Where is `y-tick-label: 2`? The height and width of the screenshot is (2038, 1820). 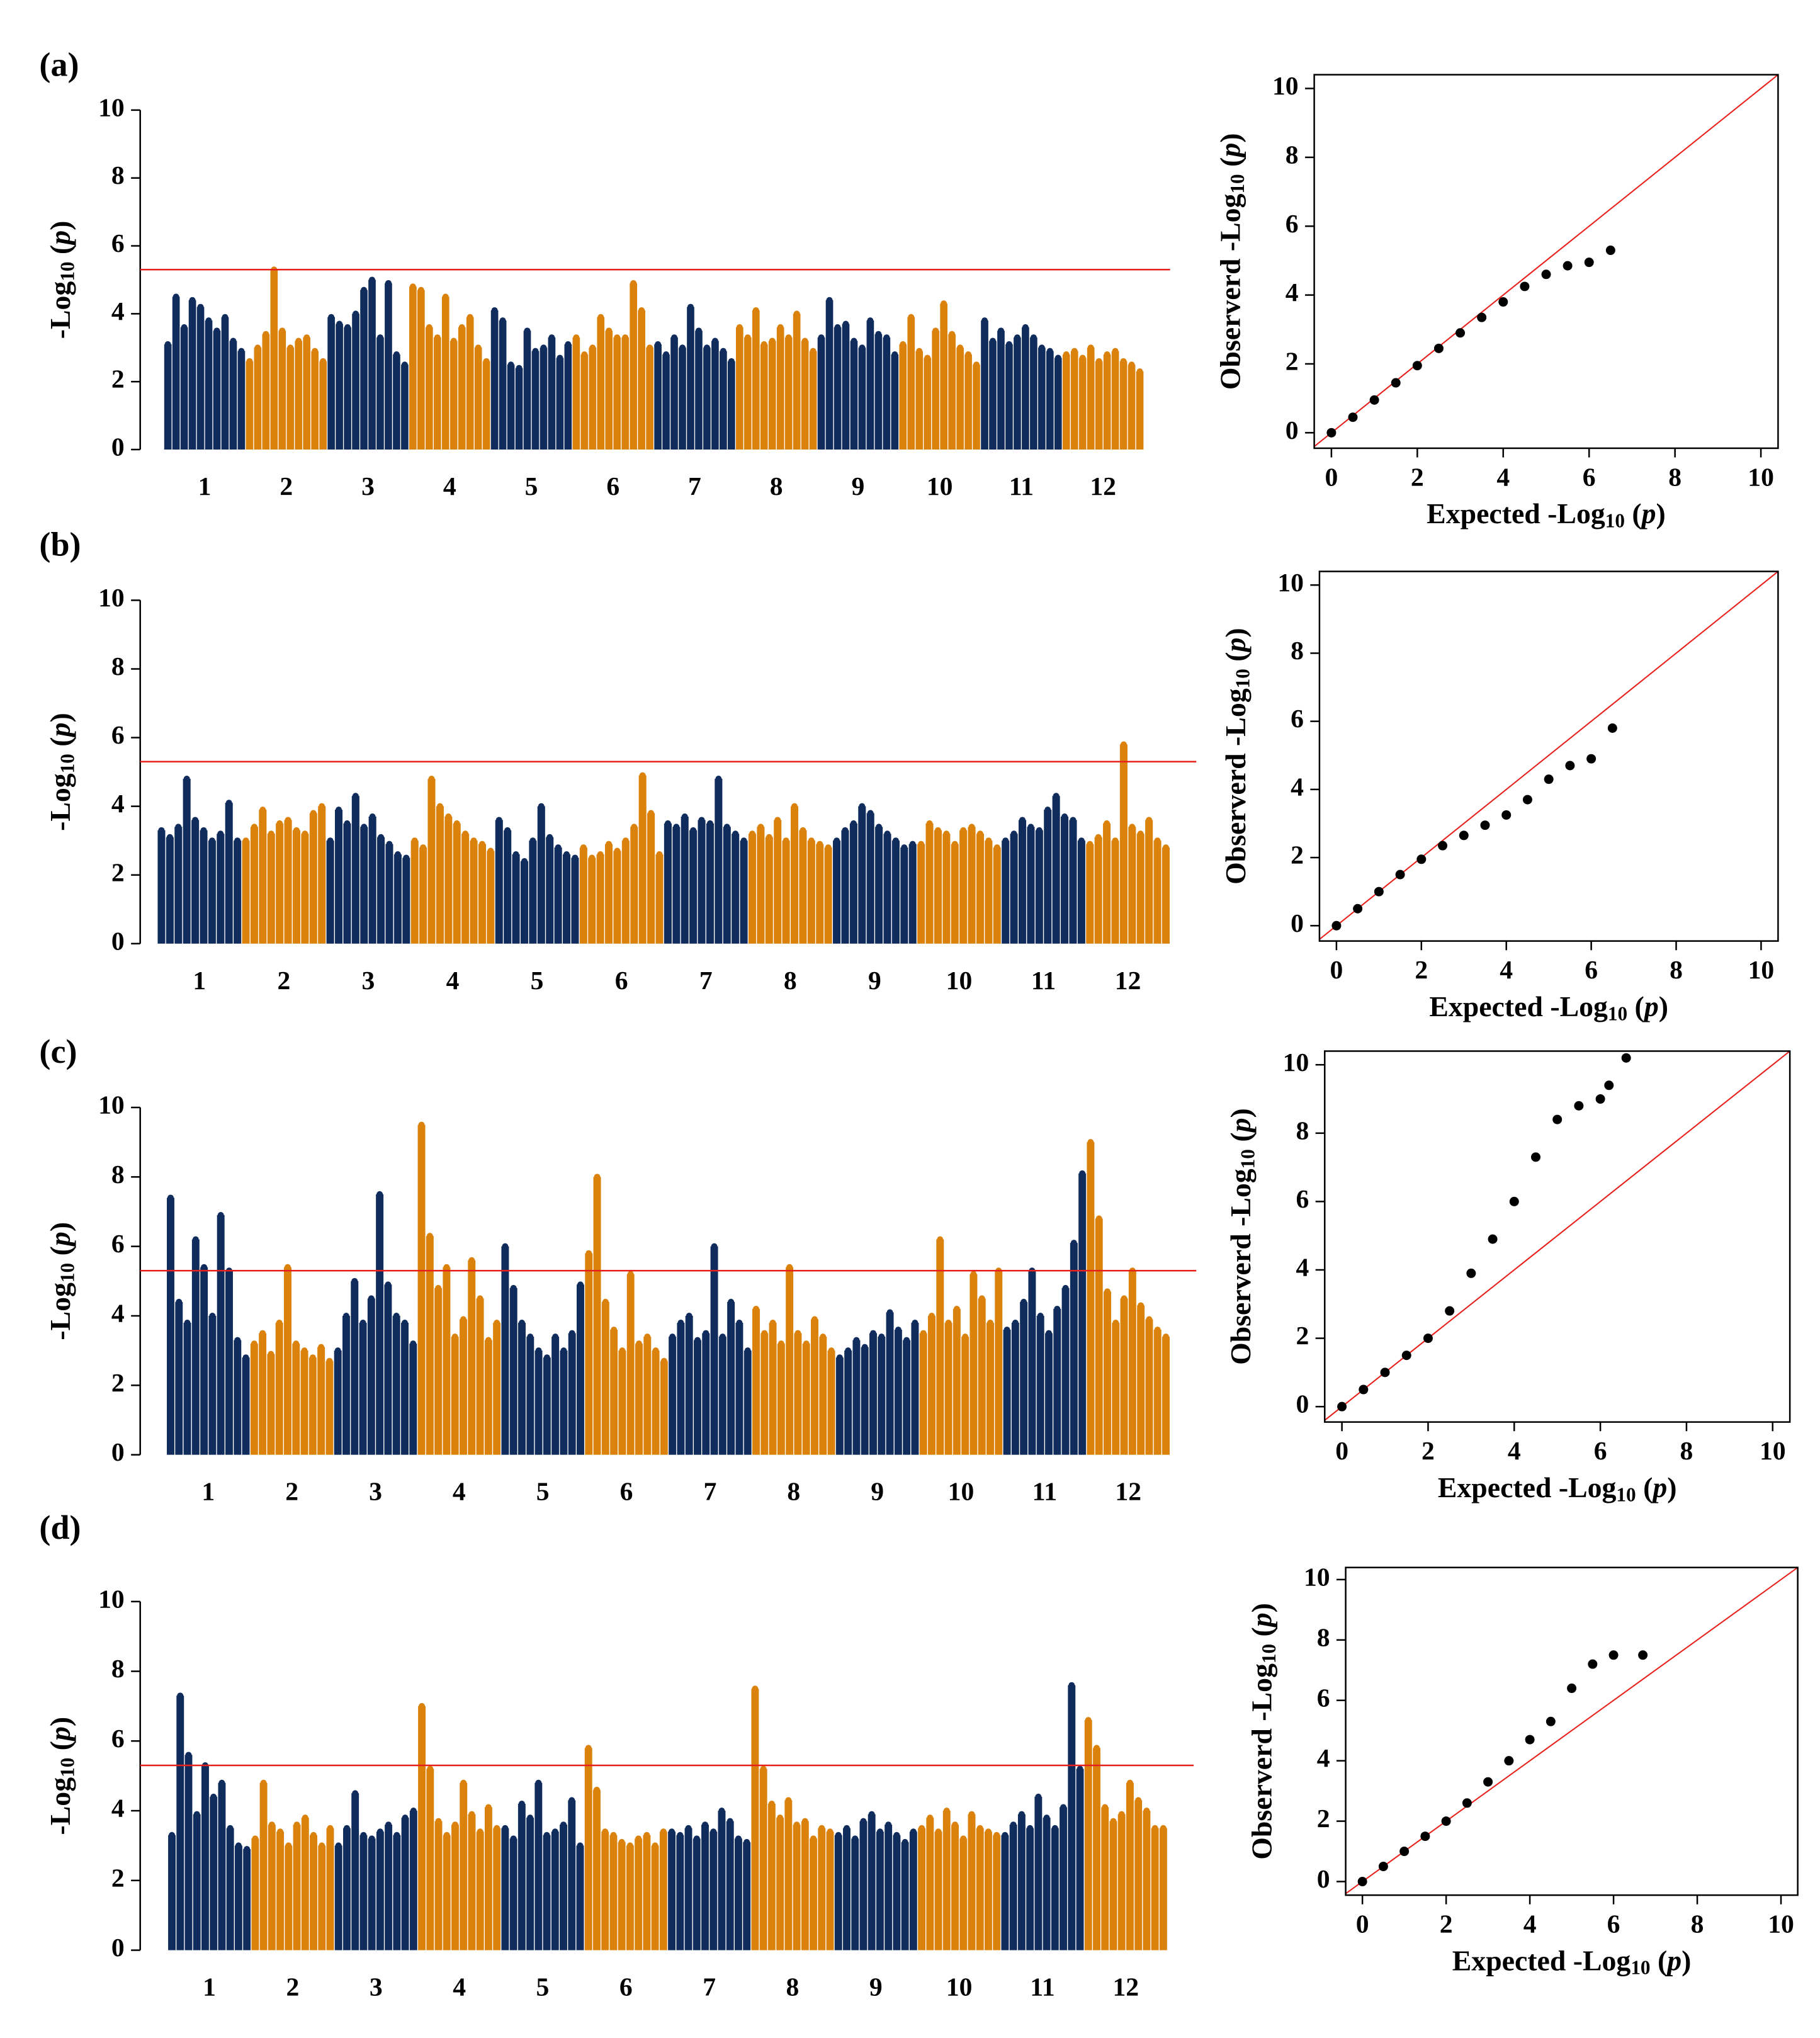 y-tick-label: 2 is located at coordinates (118, 872).